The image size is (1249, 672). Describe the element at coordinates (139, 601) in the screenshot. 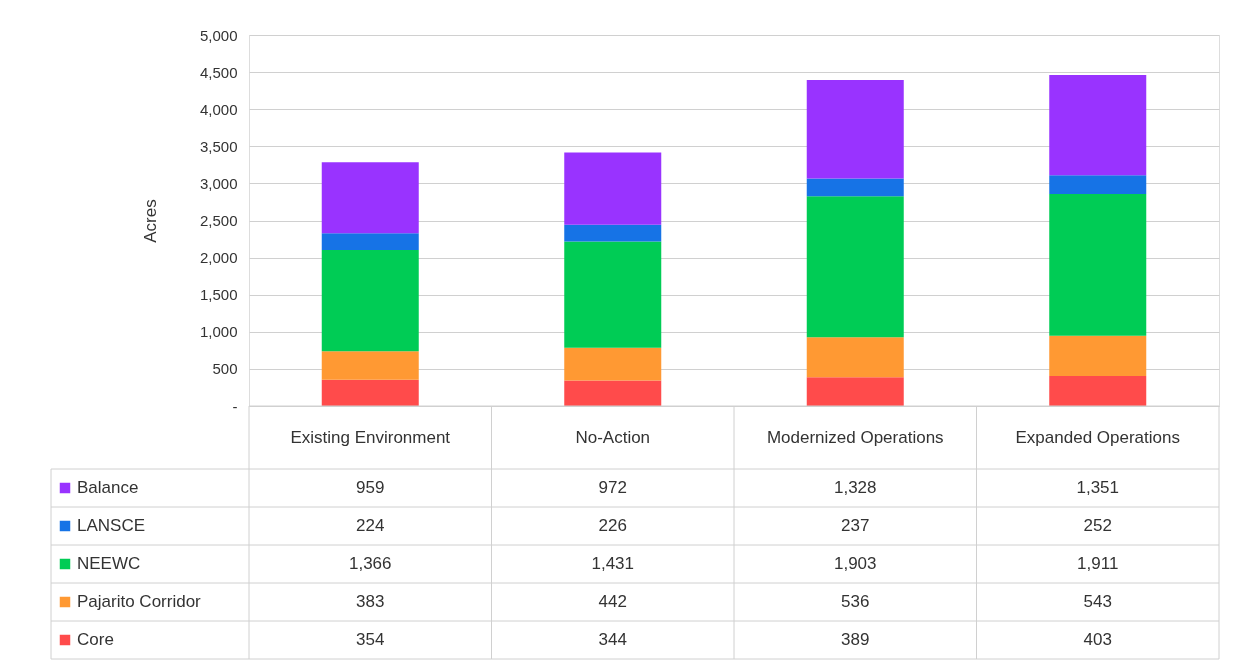

I see `legend-label: Pajarito Corridor` at that location.